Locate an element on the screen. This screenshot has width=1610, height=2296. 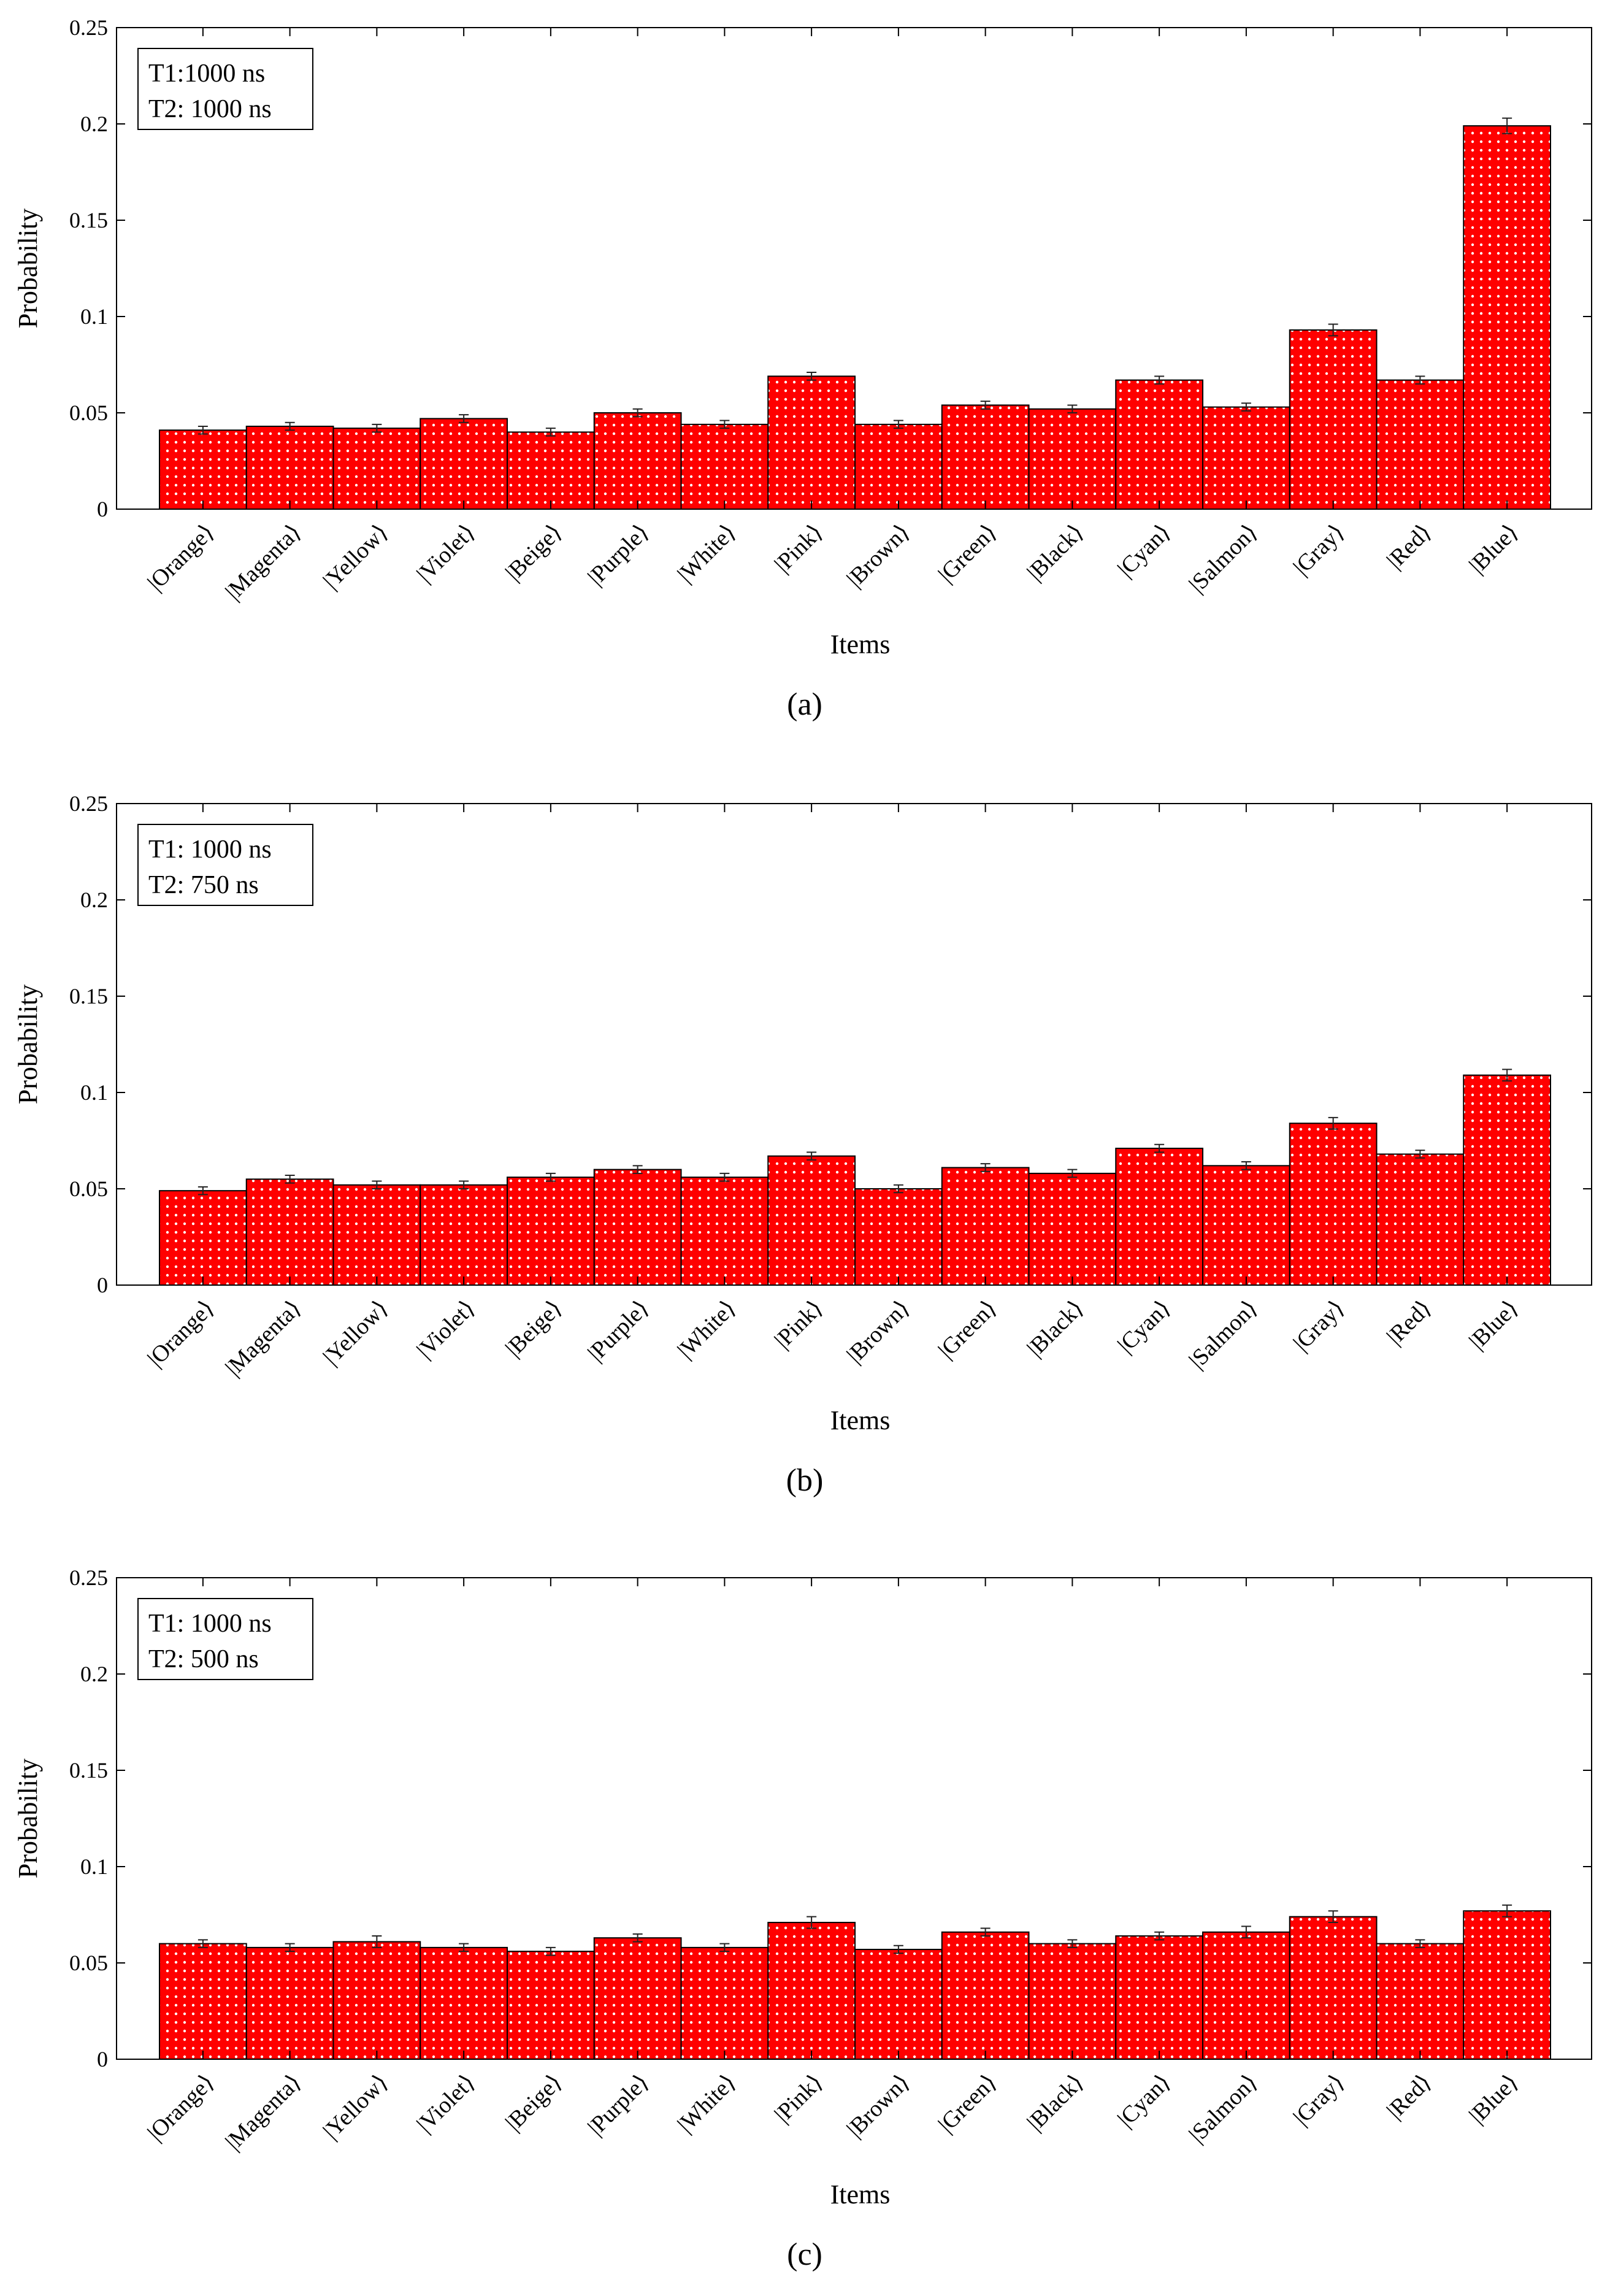
y-tick-label: 0.25 is located at coordinates (88, 803).